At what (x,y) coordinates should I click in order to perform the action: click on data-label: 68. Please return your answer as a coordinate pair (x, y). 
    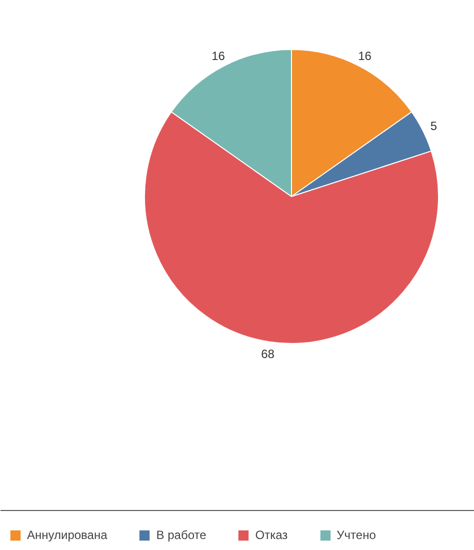
    Looking at the image, I should click on (268, 354).